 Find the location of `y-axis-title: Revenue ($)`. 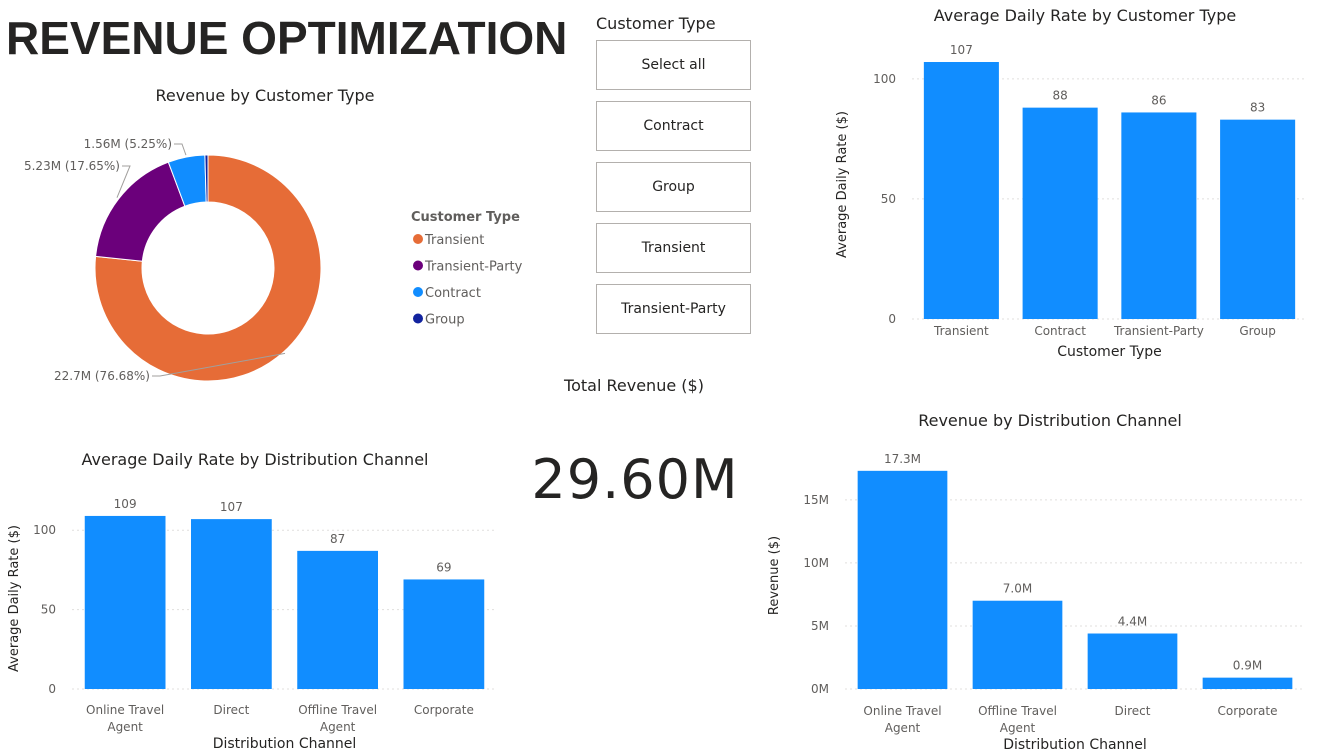

y-axis-title: Revenue ($) is located at coordinates (774, 575).